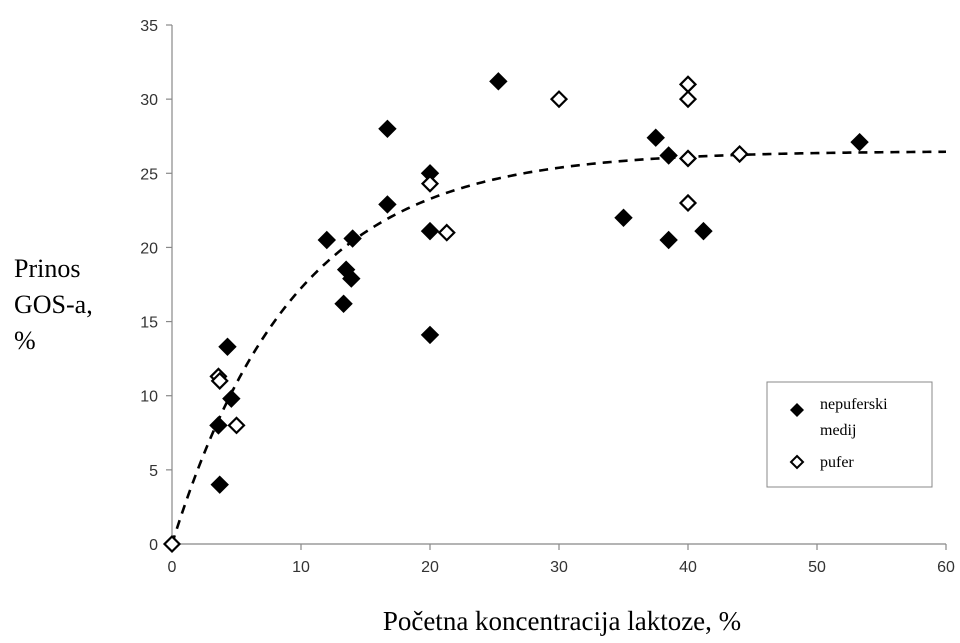 Image resolution: width=960 pixels, height=643 pixels. I want to click on legend-filled-diamond-icon, so click(797, 410).